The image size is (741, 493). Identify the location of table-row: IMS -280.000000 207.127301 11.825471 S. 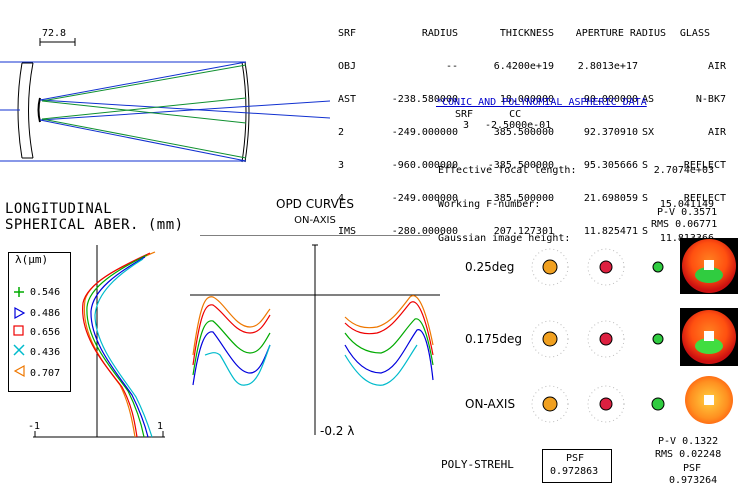
(493, 231).